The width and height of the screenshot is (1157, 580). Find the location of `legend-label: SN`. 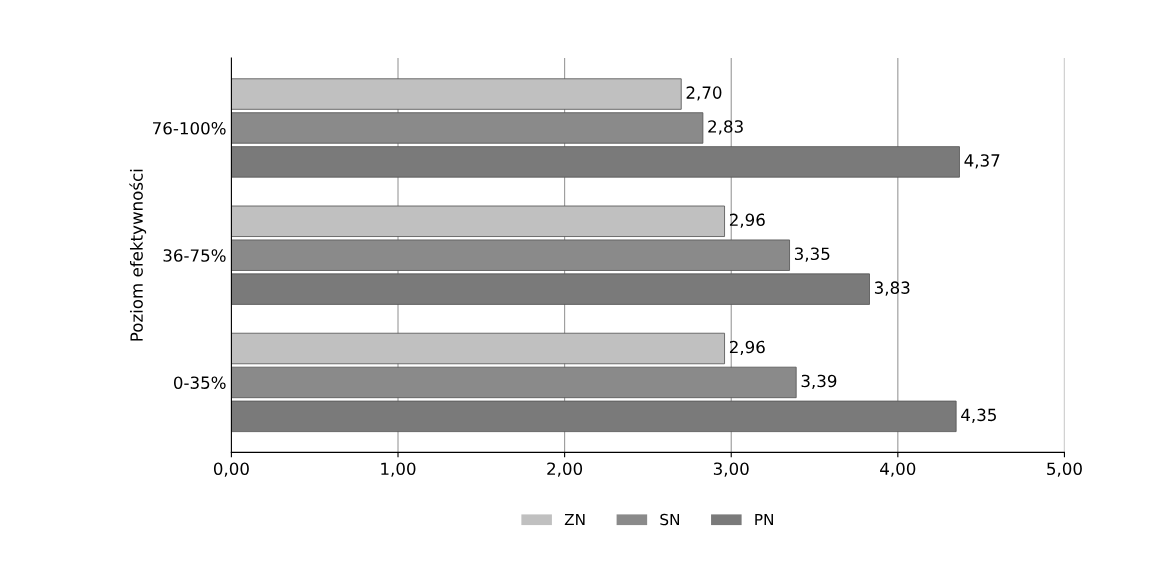

legend-label: SN is located at coordinates (669, 519).